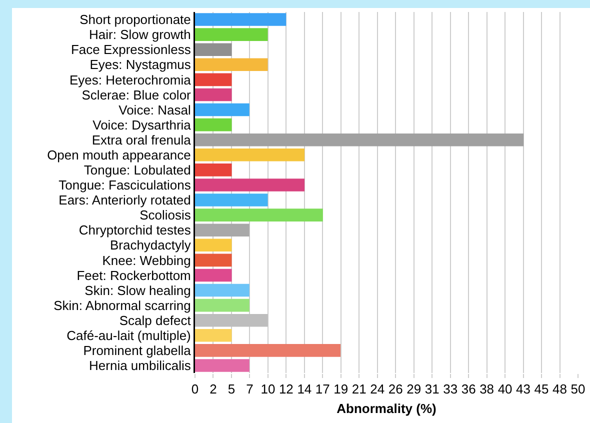  I want to click on x-tick-label: 21, so click(359, 389).